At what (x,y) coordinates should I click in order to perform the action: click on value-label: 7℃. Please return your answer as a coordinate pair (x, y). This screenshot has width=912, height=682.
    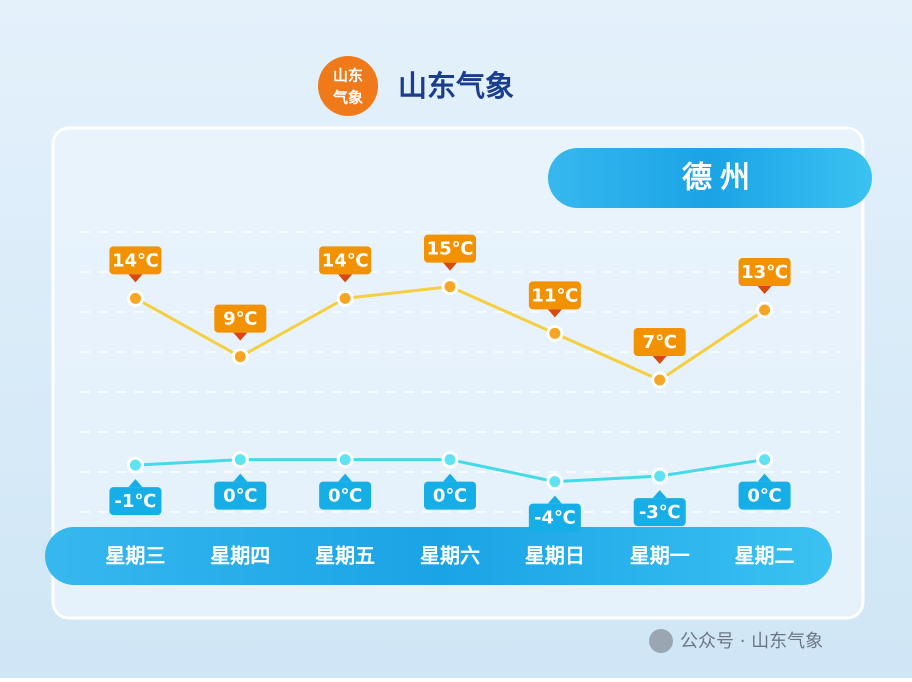
    Looking at the image, I should click on (660, 342).